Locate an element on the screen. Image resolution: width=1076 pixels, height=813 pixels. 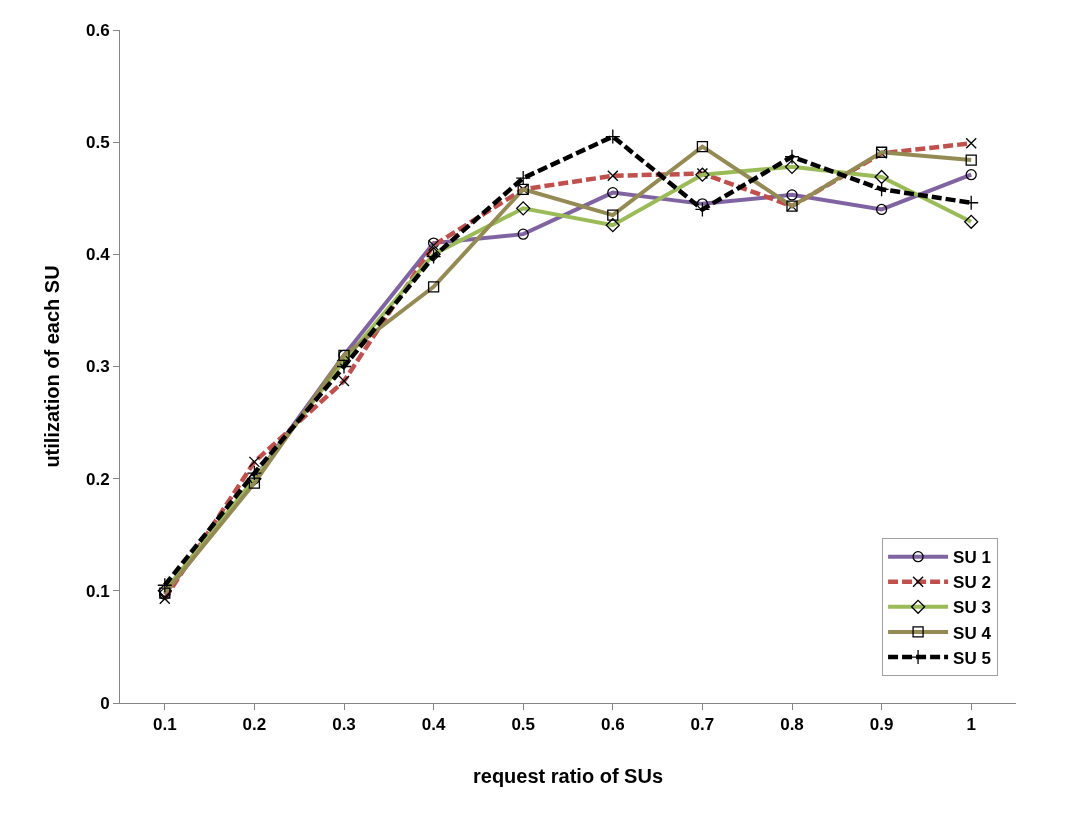
x-tick-label: 0.1 is located at coordinates (164, 725).